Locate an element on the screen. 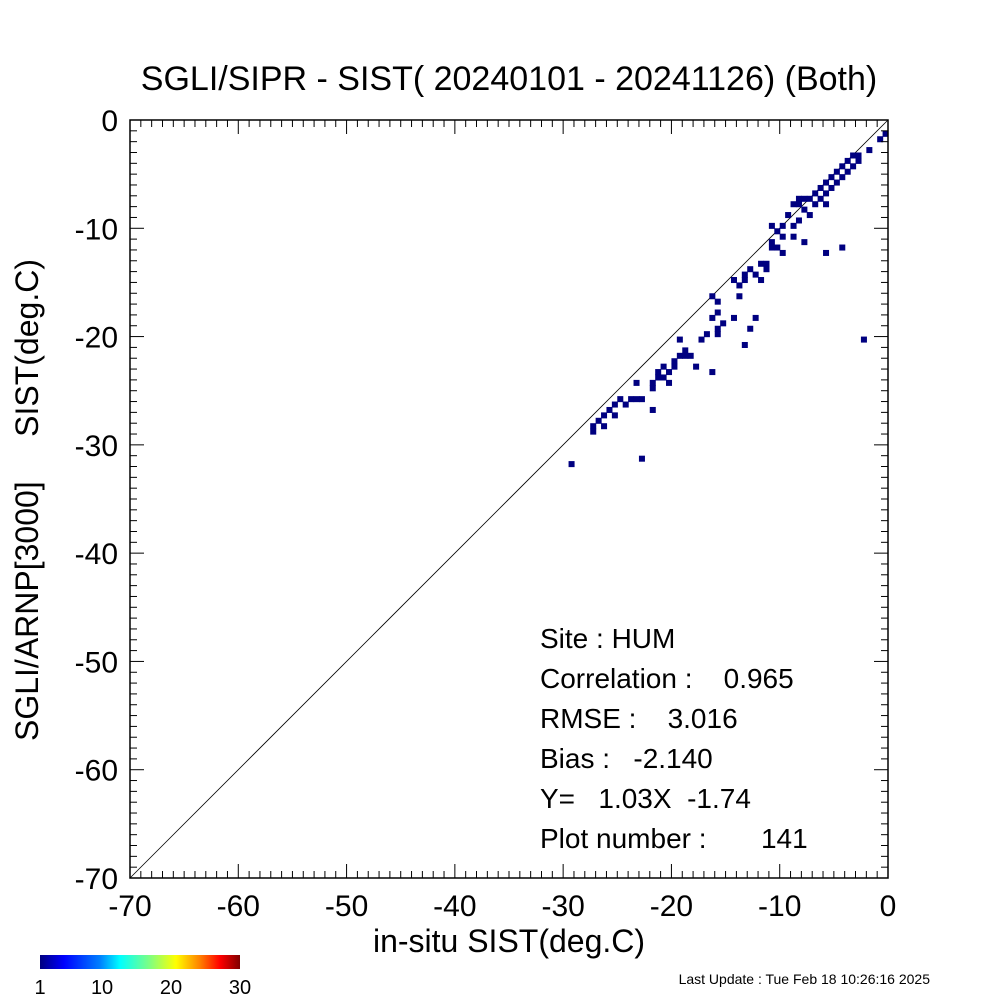 The width and height of the screenshot is (1000, 1000). stat-regression: Y= 1.03X -1.74 is located at coordinates (645, 798).